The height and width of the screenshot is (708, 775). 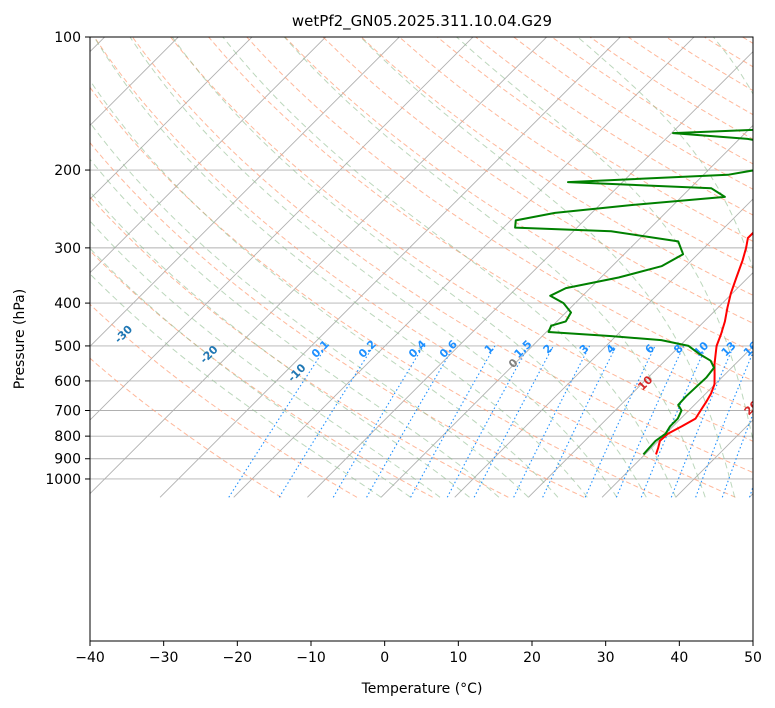 I want to click on x-tick-label: 50, so click(x=753, y=658).